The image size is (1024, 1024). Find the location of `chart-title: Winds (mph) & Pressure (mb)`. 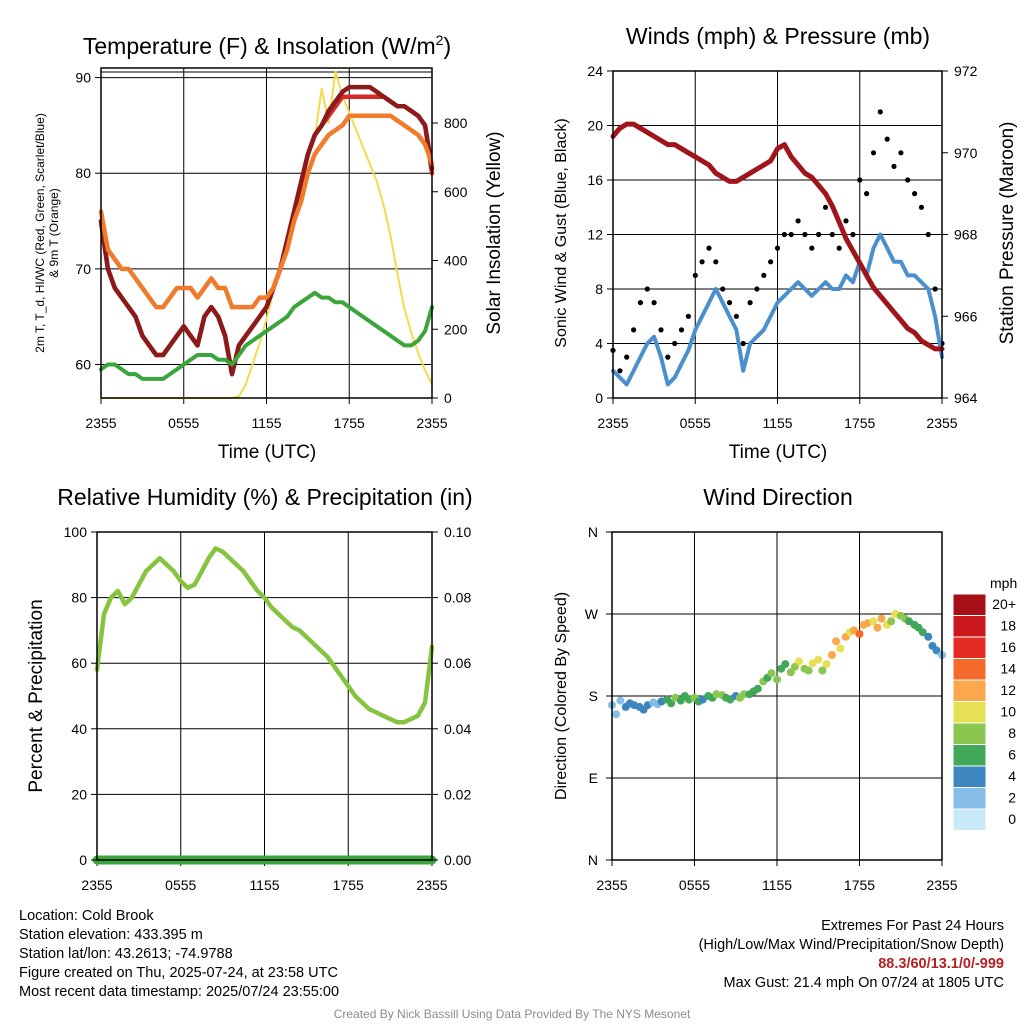

chart-title: Winds (mph) & Pressure (mb) is located at coordinates (778, 36).